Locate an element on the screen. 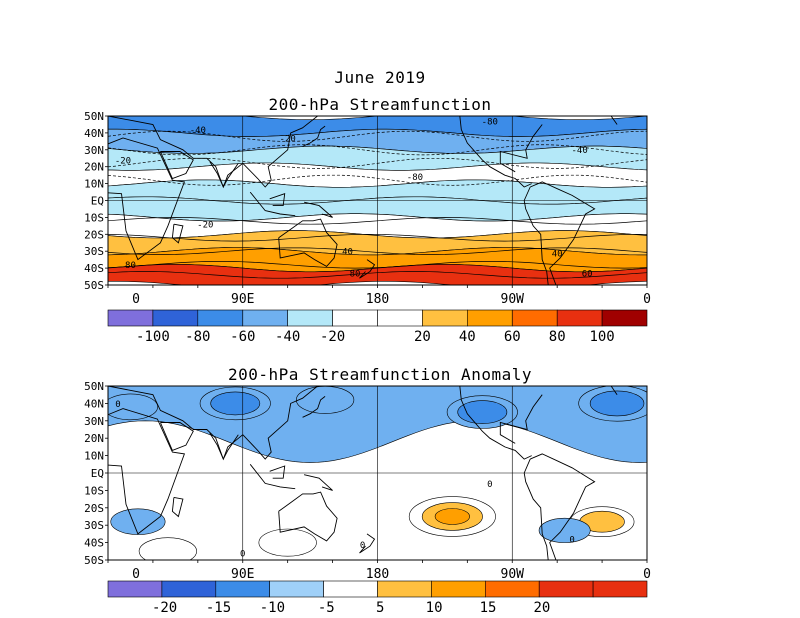 The image size is (800, 618). y-tick-label: 10S is located at coordinates (94, 490).